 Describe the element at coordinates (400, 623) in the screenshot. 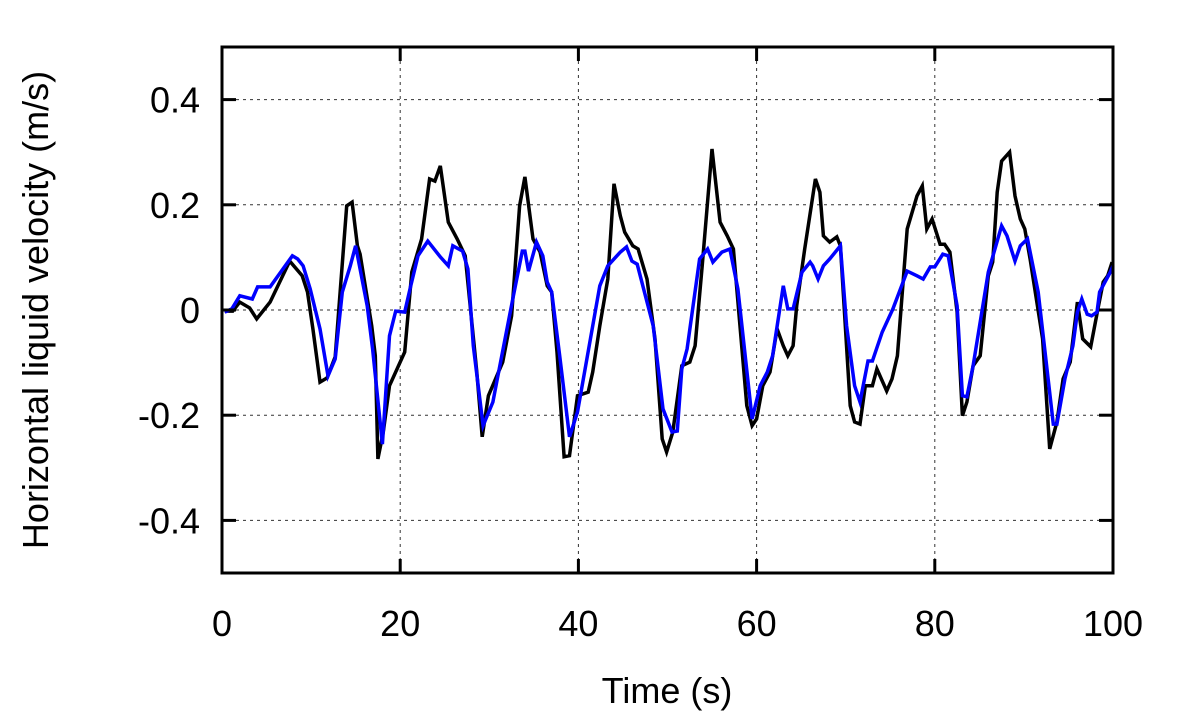

I see `x-tick-label: 20` at that location.